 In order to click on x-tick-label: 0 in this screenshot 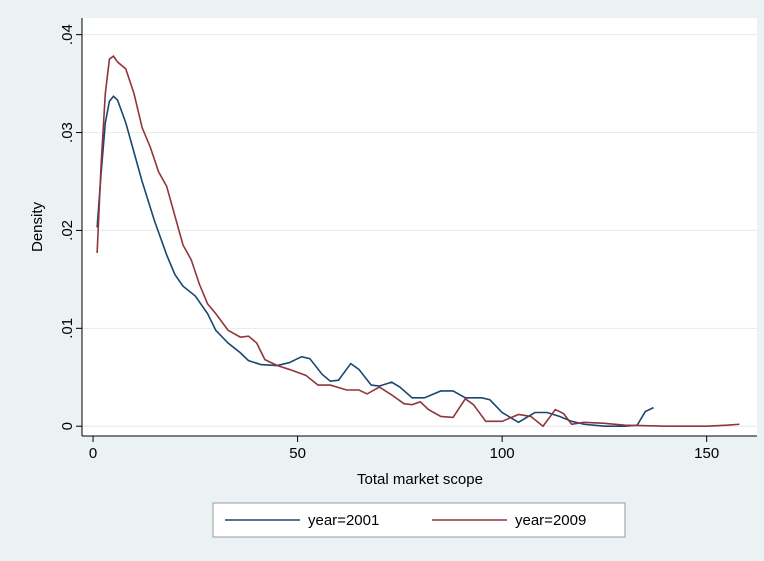, I will do `click(93, 453)`.